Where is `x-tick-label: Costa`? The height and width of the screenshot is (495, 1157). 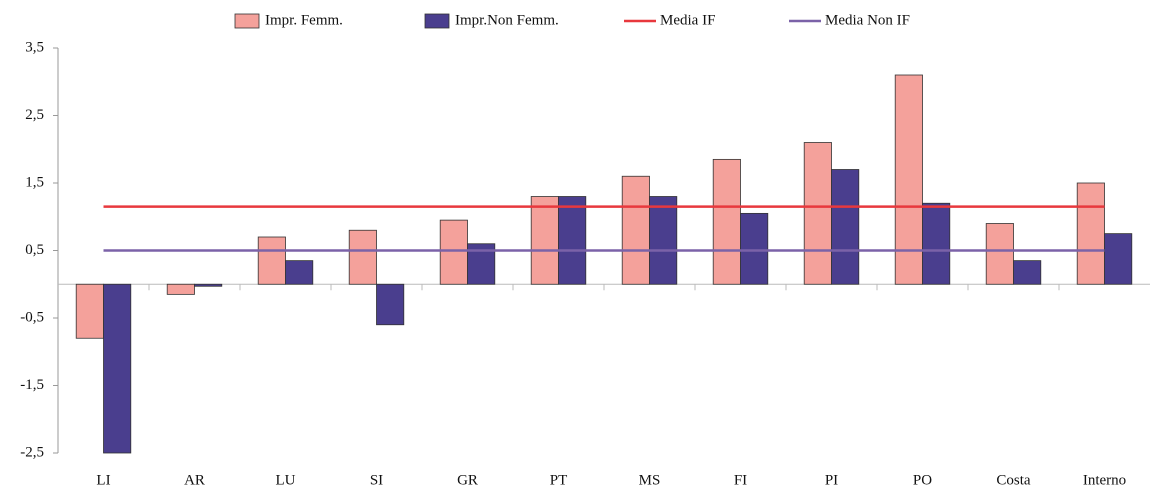
x-tick-label: Costa is located at coordinates (1013, 480).